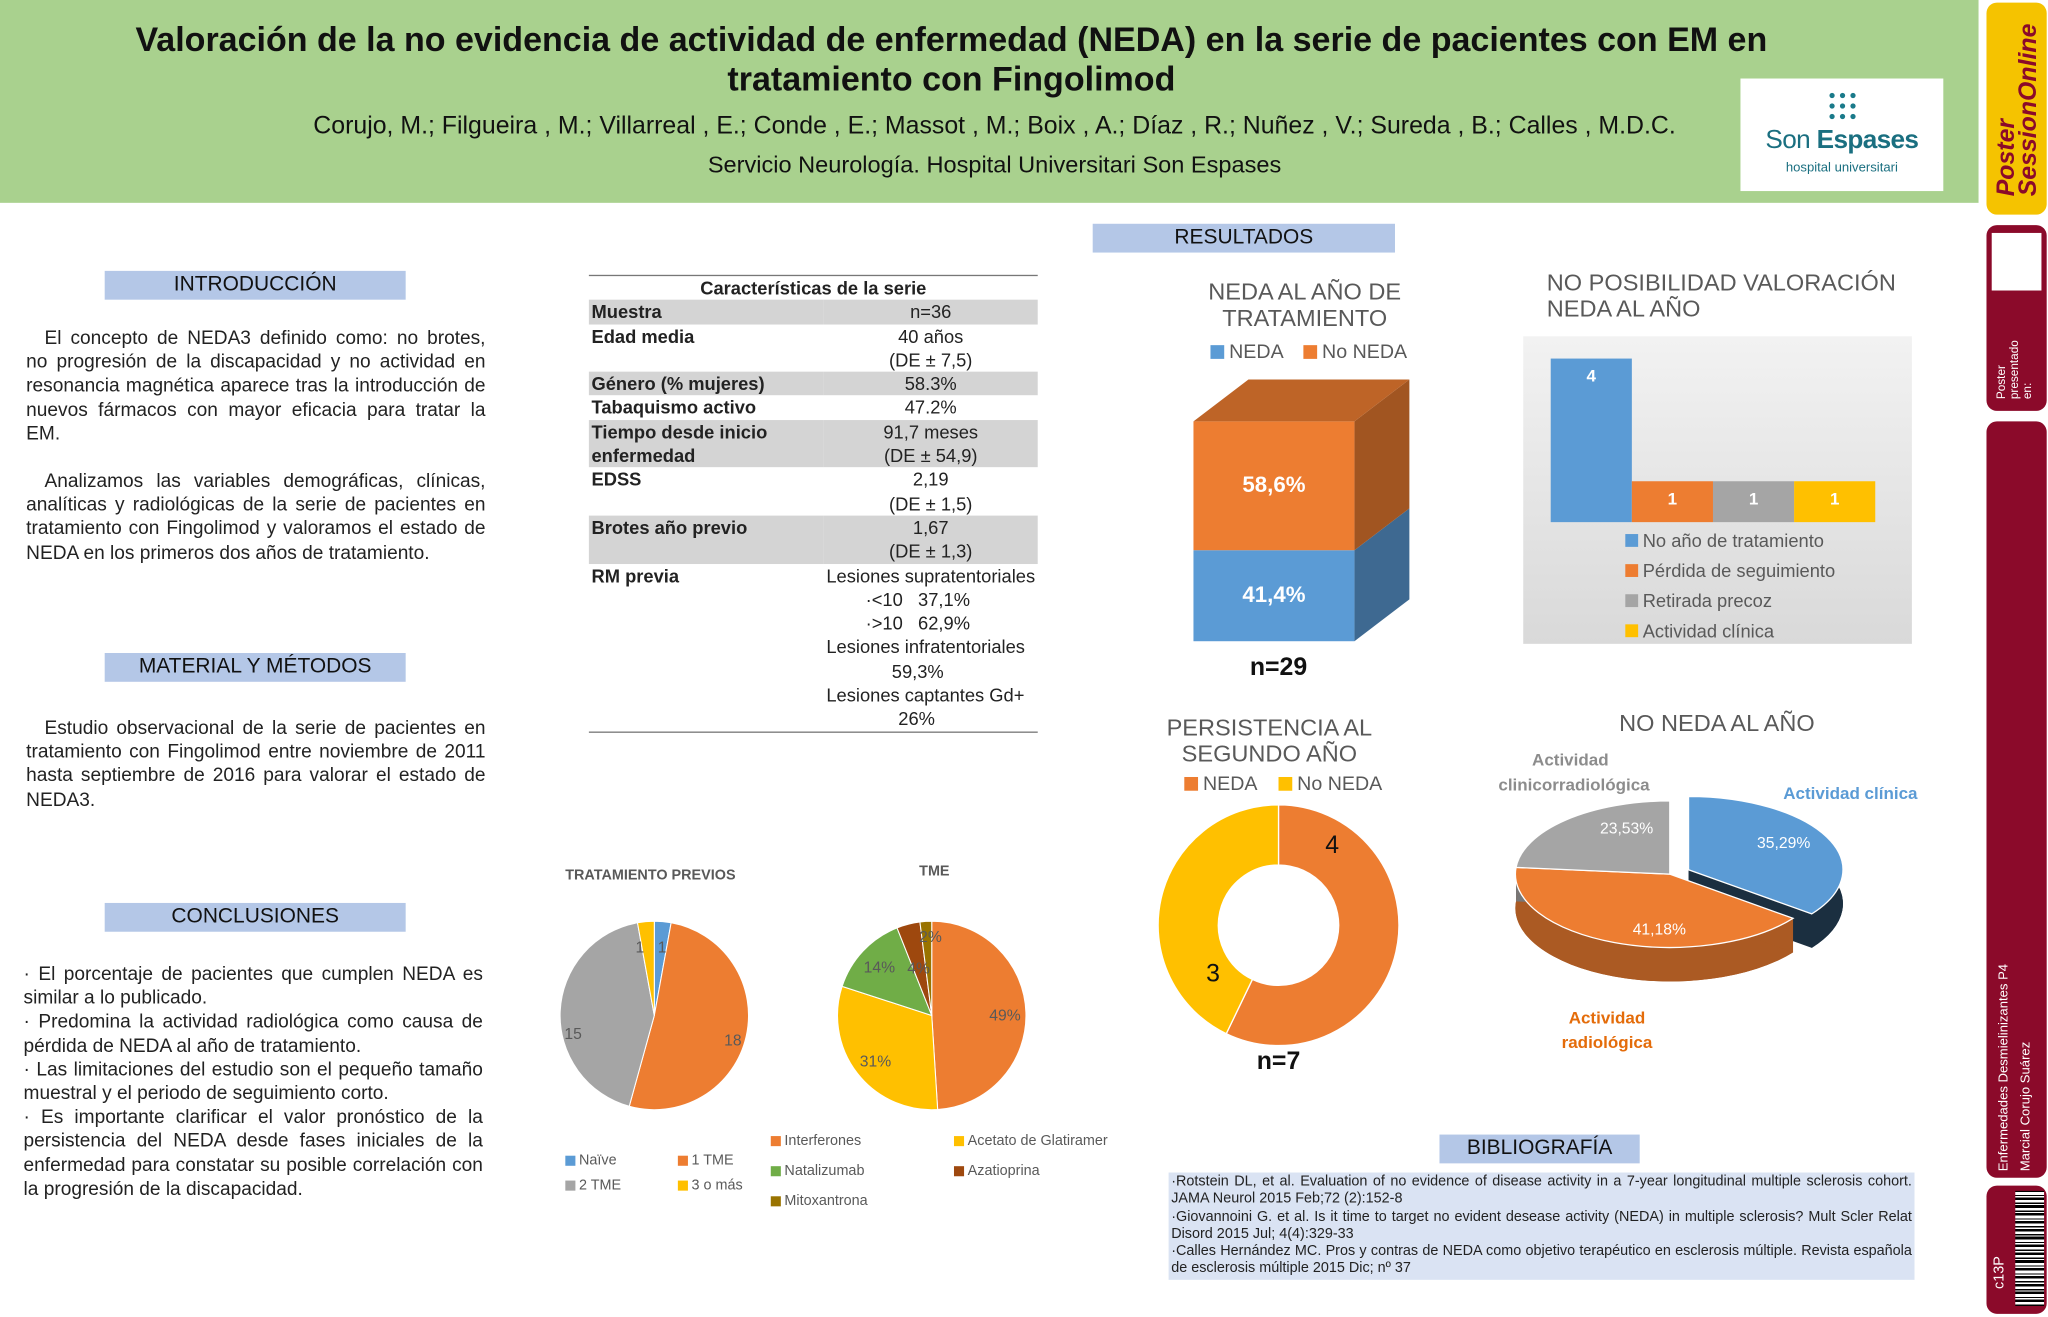 This screenshot has height=1317, width=2048. Describe the element at coordinates (1003, 1171) in the screenshot. I see `legend-label: Azatioprina` at that location.